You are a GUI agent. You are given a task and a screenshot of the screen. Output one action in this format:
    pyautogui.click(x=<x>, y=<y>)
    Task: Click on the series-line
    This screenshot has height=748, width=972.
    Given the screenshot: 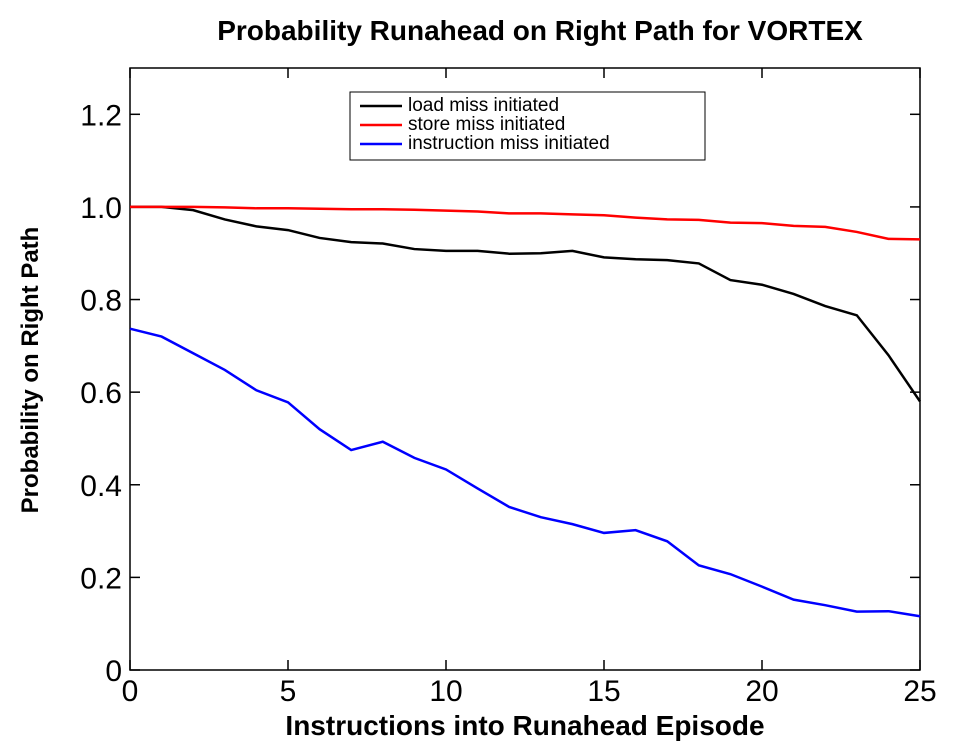 What is the action you would take?
    pyautogui.click(x=525, y=223)
    